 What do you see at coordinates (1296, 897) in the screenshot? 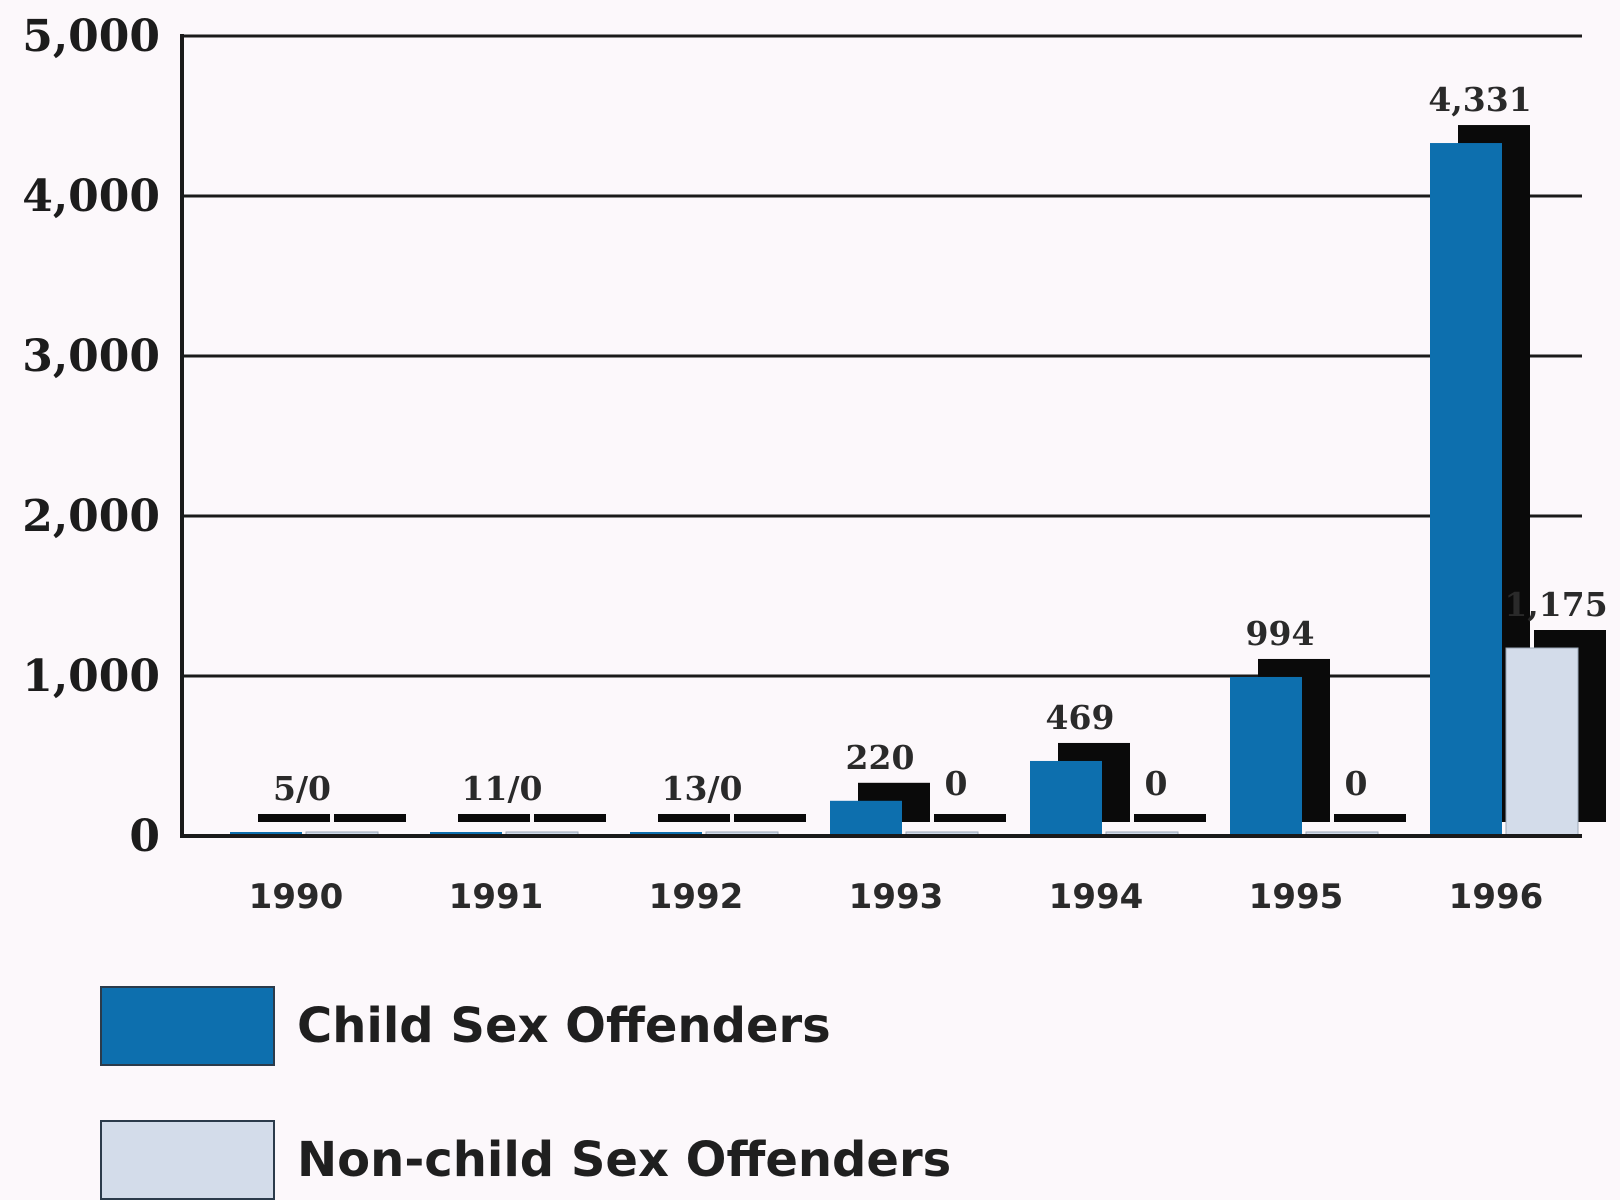
I see `x-tick-label: 1995` at bounding box center [1296, 897].